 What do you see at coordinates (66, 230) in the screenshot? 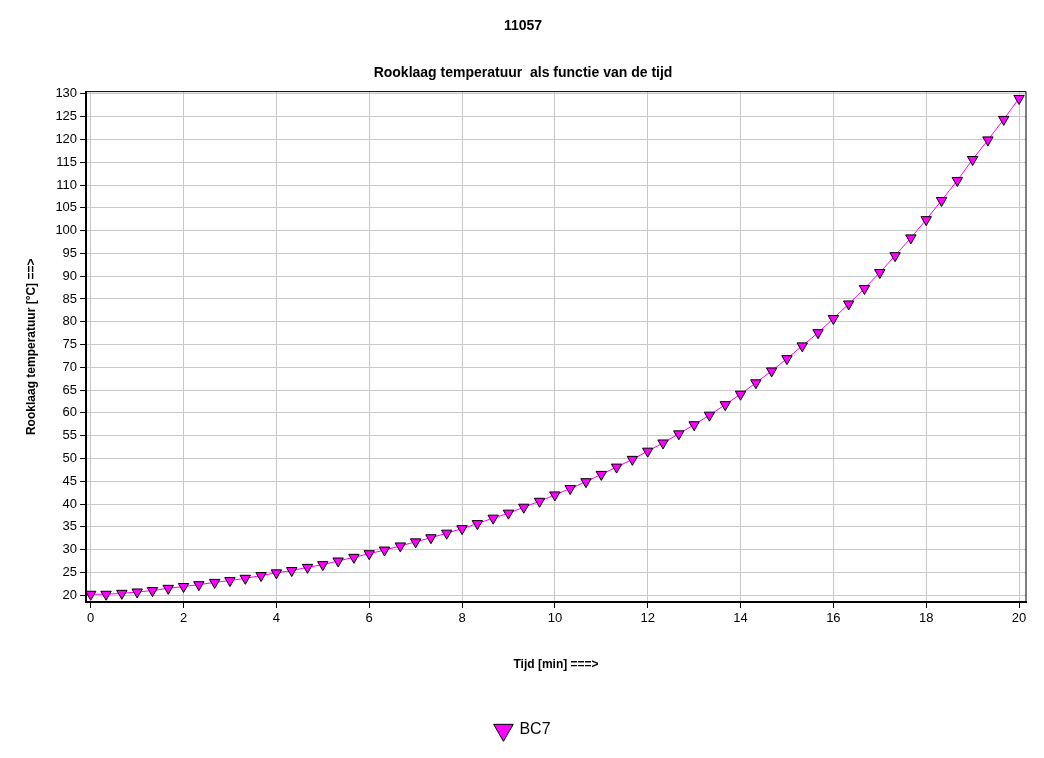
I see `y-tick-label: 100` at bounding box center [66, 230].